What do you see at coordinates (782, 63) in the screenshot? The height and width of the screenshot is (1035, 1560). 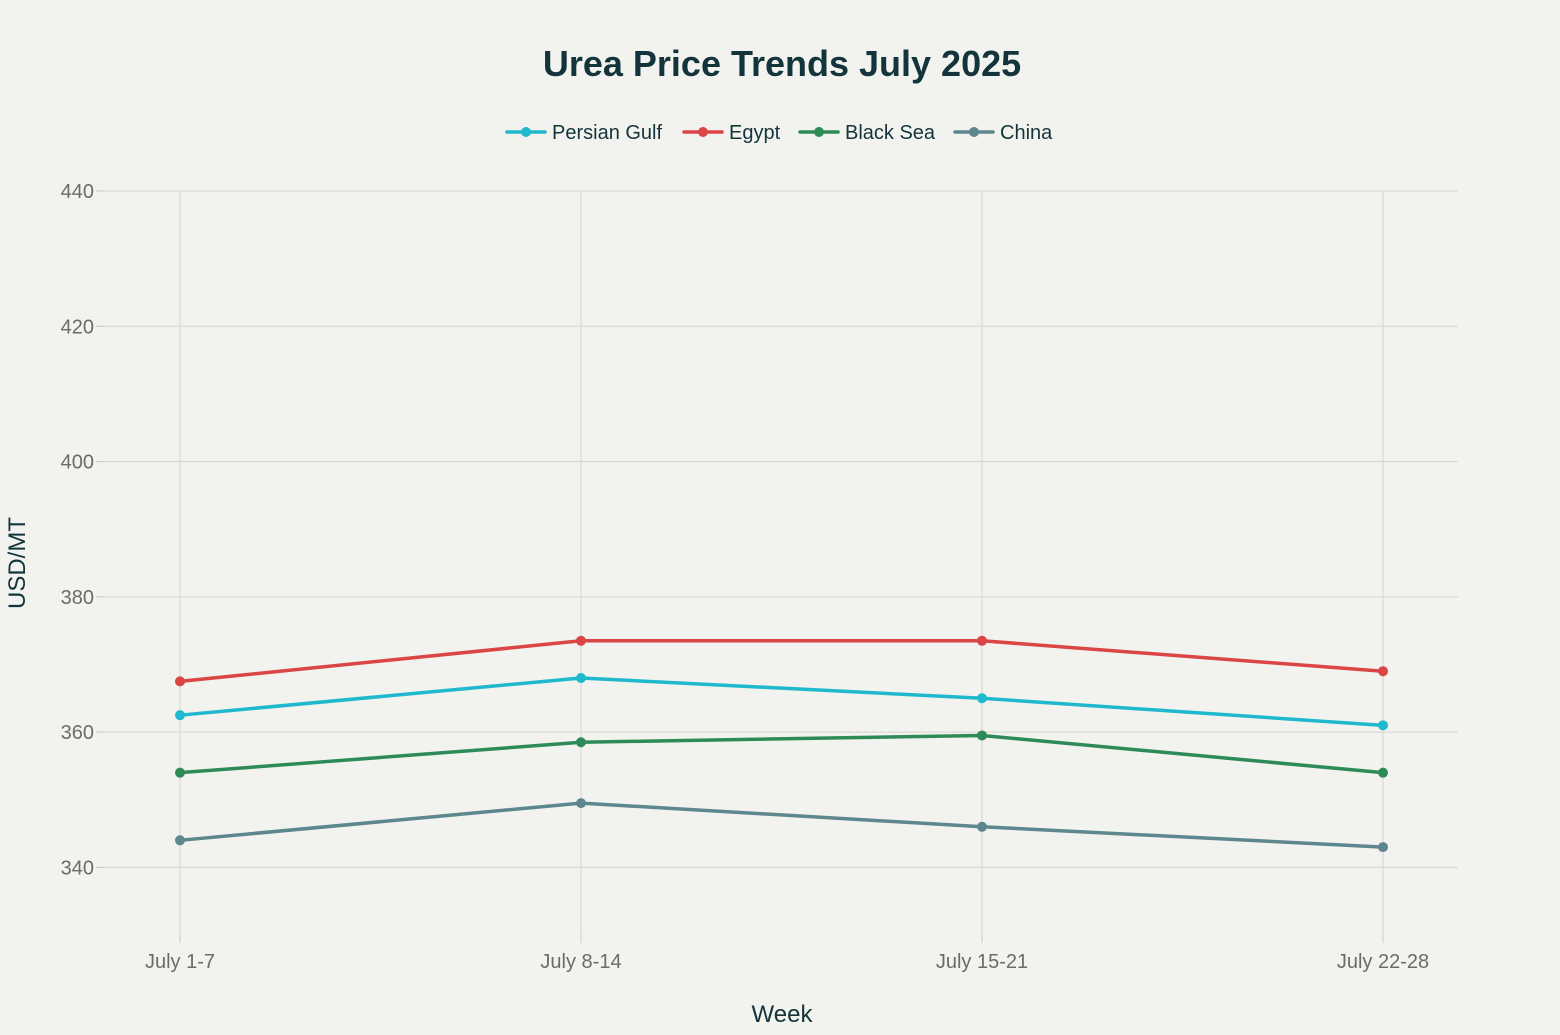 I see `chart-title: Urea Price Trends July 2025` at bounding box center [782, 63].